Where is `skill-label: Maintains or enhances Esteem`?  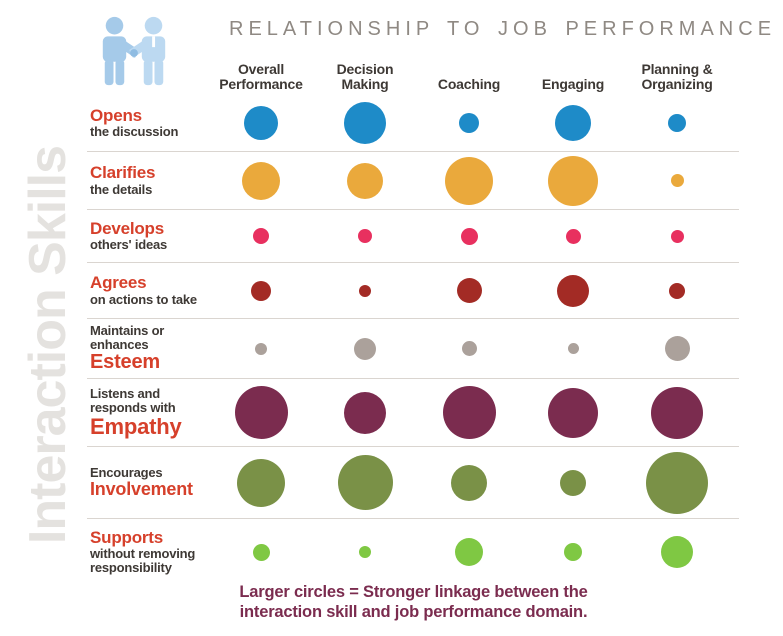
skill-label: Maintains or enhances Esteem is located at coordinates (148, 348).